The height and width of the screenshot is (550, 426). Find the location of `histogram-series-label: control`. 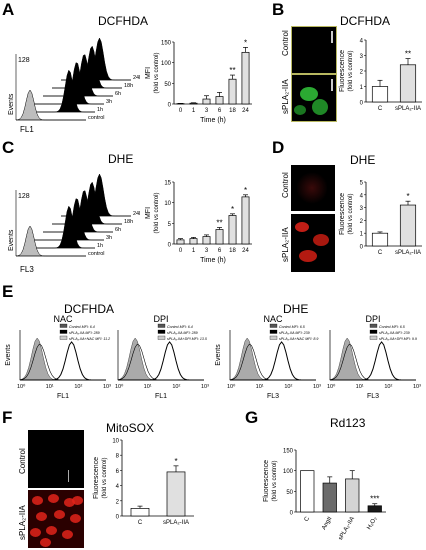

histogram-series-label: control is located at coordinates (96, 118).